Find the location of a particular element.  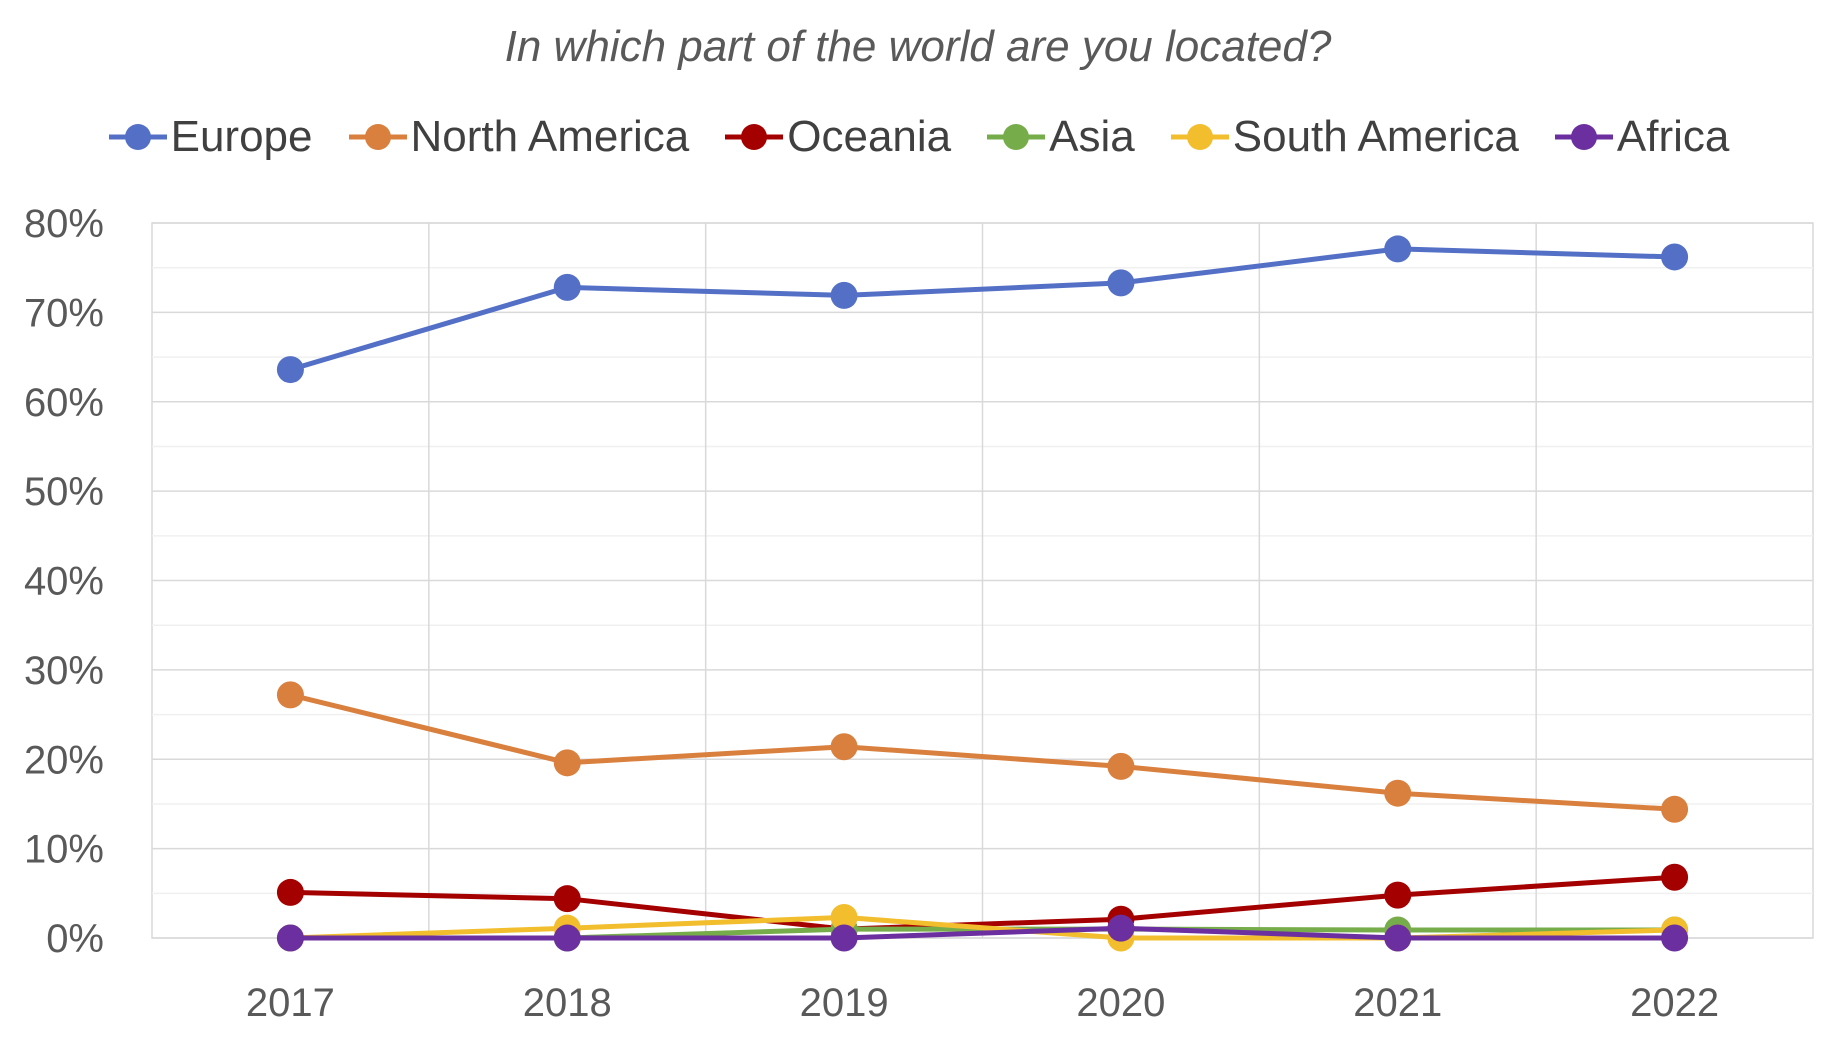

legend-label: Africa is located at coordinates (1673, 136).